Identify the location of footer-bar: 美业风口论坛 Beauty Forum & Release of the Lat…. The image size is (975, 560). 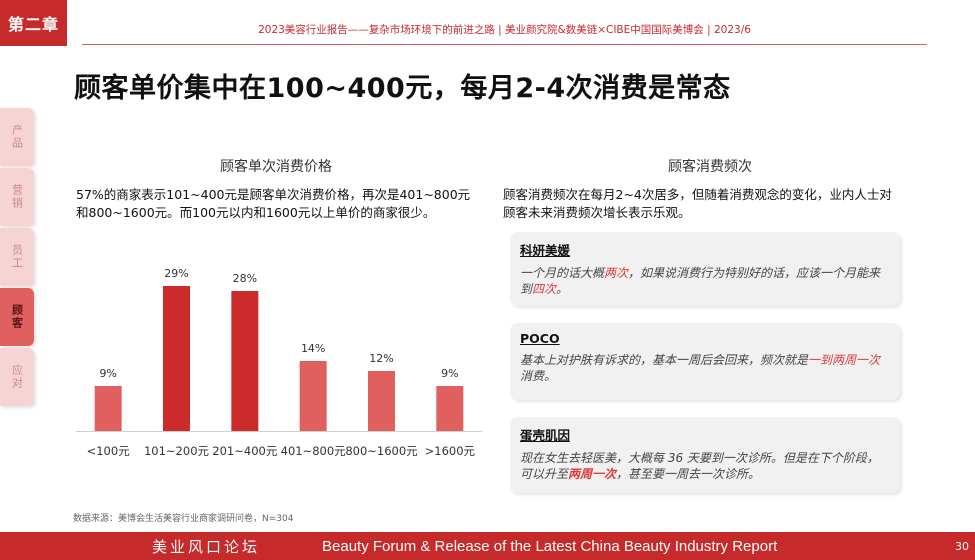
(487, 546).